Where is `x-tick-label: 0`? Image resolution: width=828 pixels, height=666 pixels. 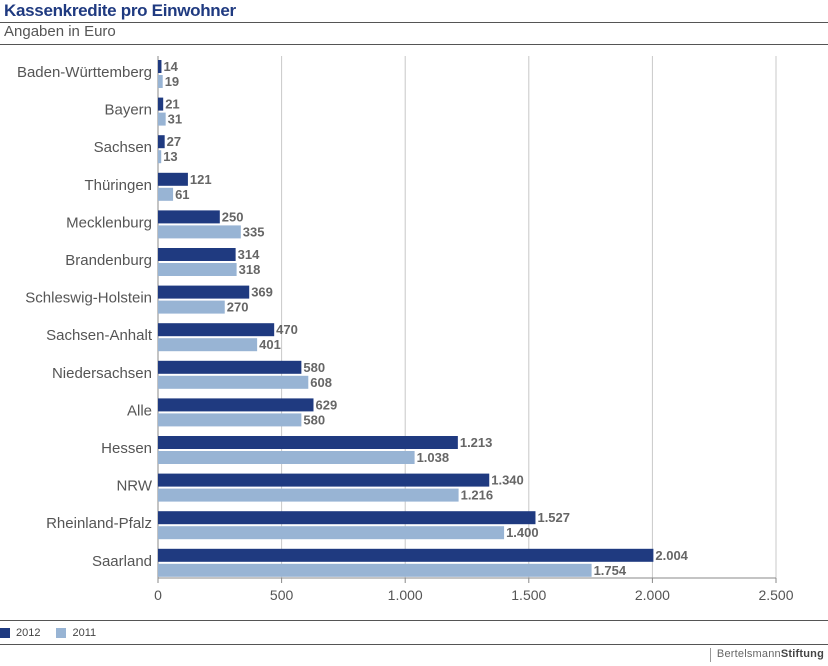 x-tick-label: 0 is located at coordinates (158, 595).